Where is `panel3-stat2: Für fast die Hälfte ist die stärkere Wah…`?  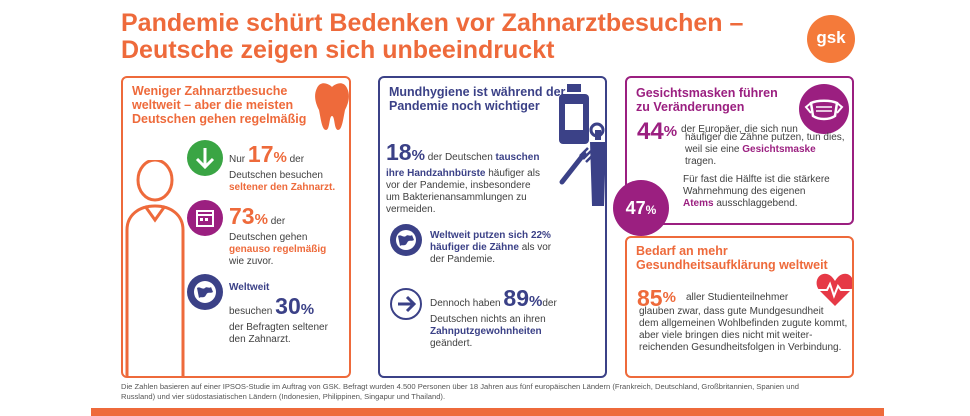
panel3-stat2: Für fast die Hälfte ist die stärkere Wah… is located at coordinates (756, 191).